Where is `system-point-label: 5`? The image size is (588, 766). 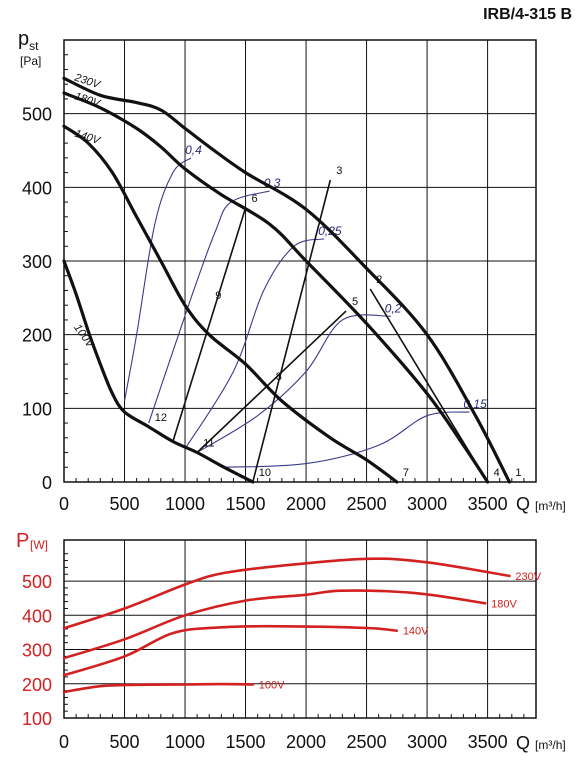 system-point-label: 5 is located at coordinates (355, 302).